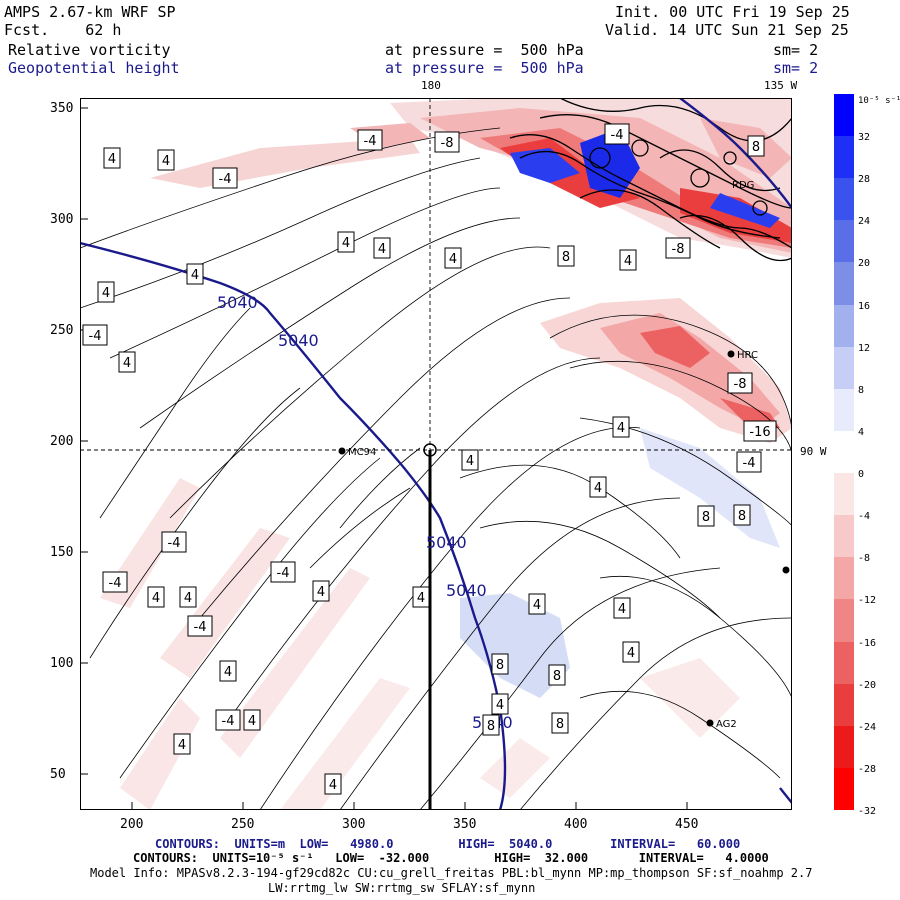 This screenshot has width=900, height=900. What do you see at coordinates (864, 306) in the screenshot?
I see `colorbar-label: 16` at bounding box center [864, 306].